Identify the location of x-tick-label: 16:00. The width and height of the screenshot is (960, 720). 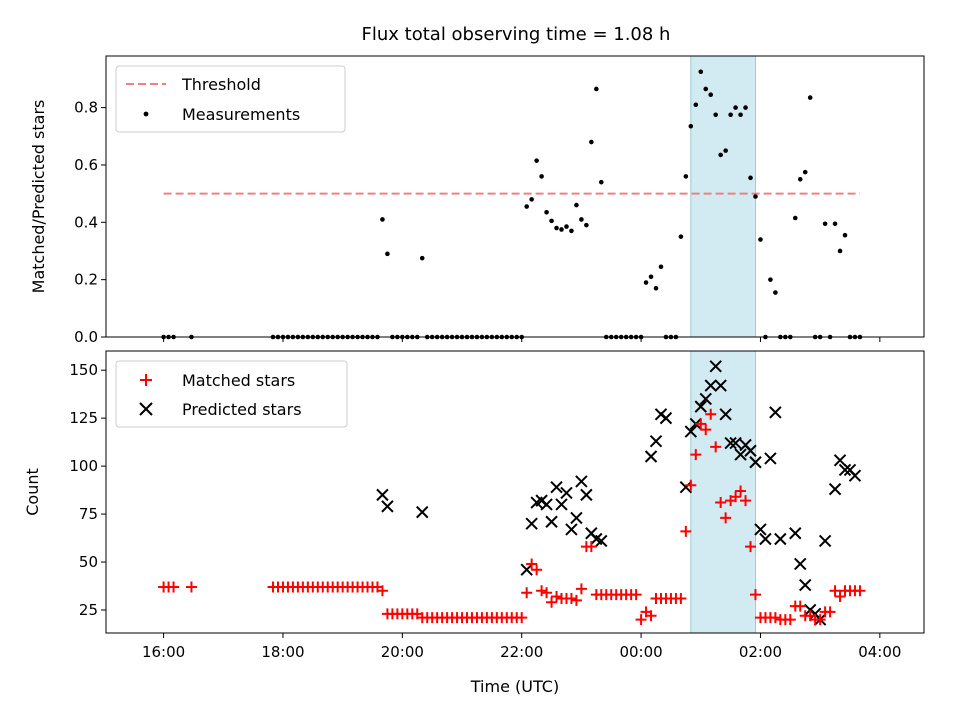
(163, 652).